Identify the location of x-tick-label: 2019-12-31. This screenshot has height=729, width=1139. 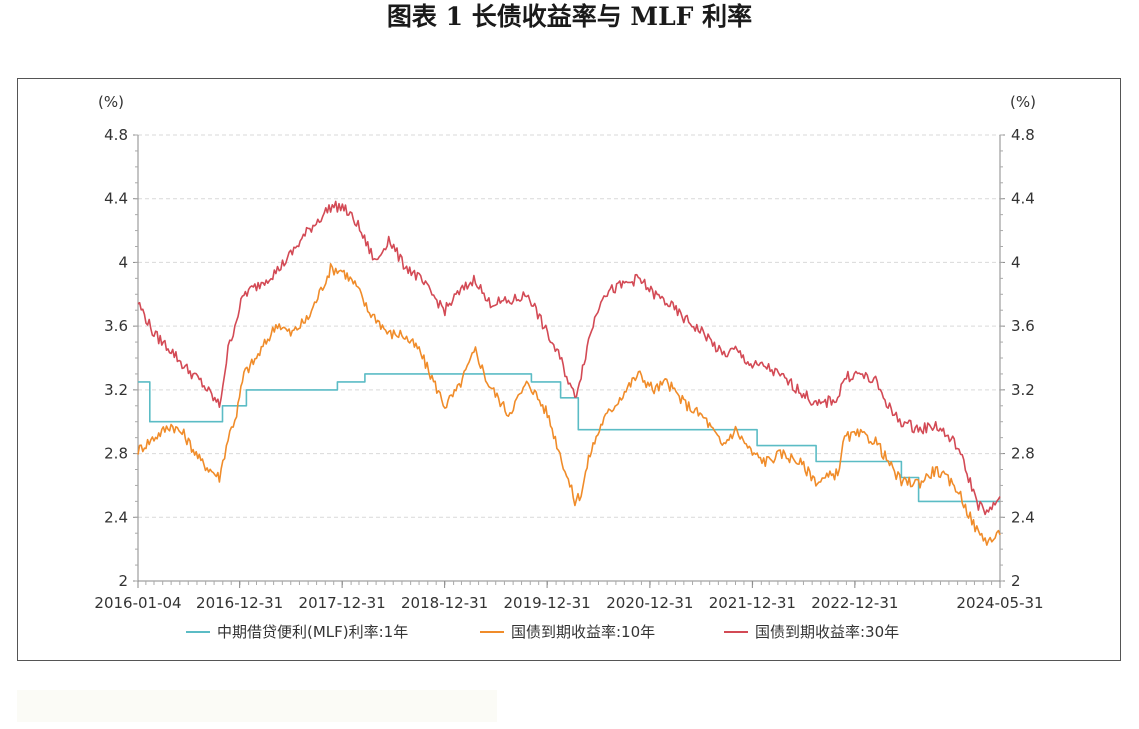
(547, 603).